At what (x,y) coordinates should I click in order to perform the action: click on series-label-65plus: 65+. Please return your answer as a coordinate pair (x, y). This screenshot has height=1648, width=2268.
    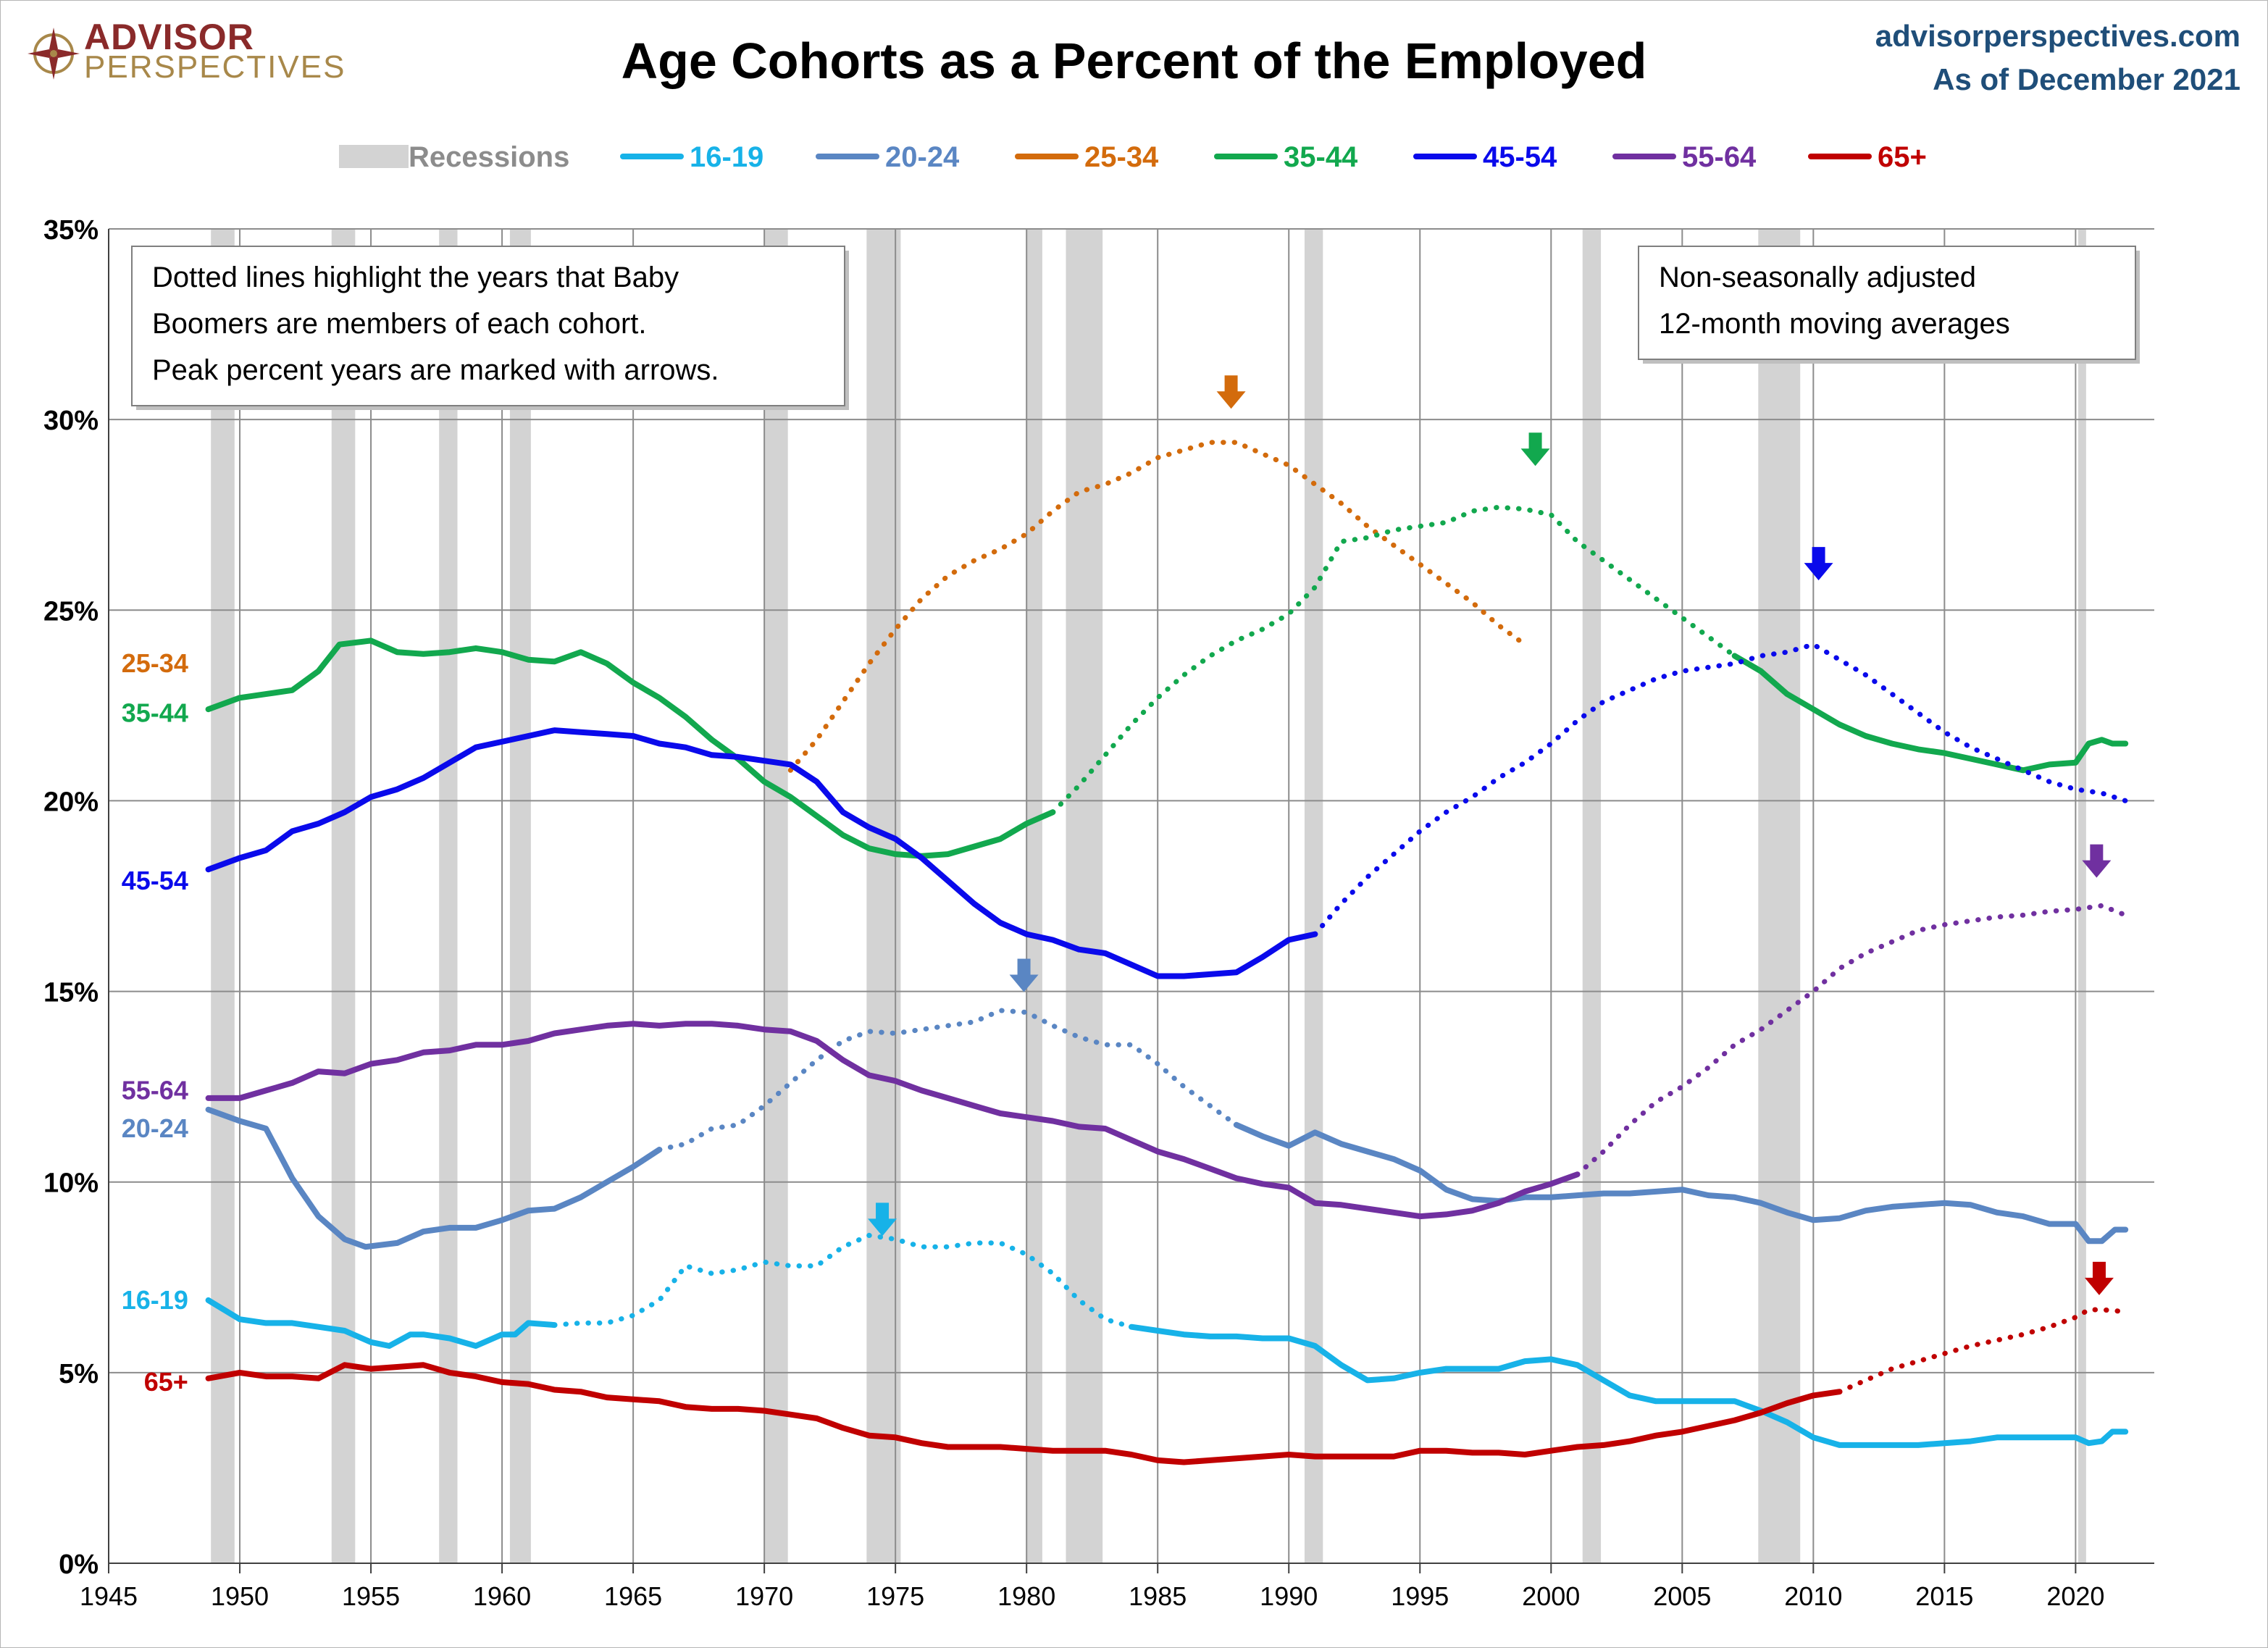
    Looking at the image, I should click on (166, 1382).